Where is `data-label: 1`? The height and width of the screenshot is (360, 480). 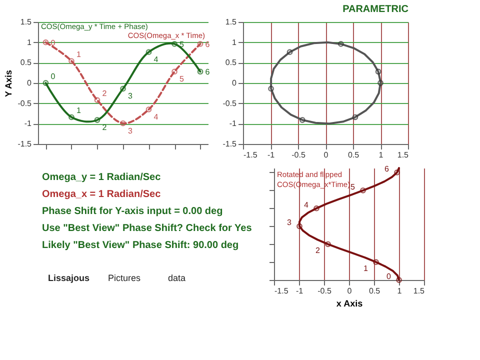 data-label: 1 is located at coordinates (366, 269).